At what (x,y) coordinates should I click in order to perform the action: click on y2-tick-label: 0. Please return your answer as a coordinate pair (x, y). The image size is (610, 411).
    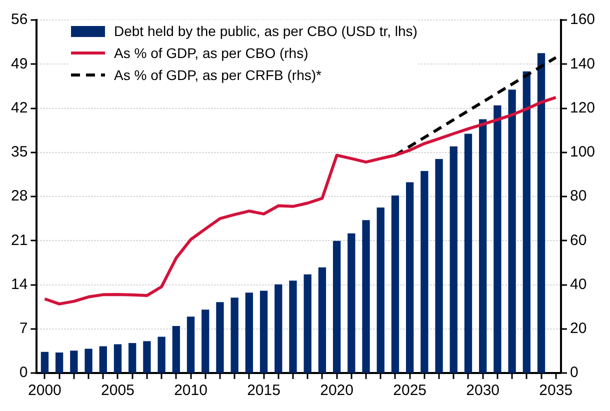
    Looking at the image, I should click on (574, 373).